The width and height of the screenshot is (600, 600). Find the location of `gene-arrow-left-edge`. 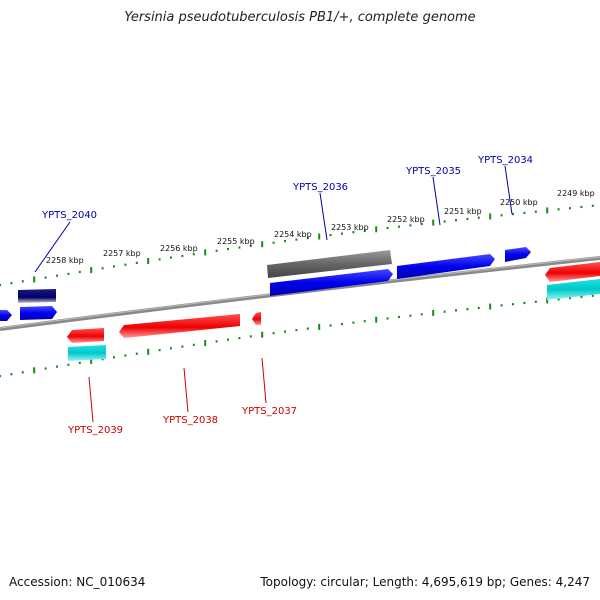

gene-arrow-left-edge is located at coordinates (6, 315).